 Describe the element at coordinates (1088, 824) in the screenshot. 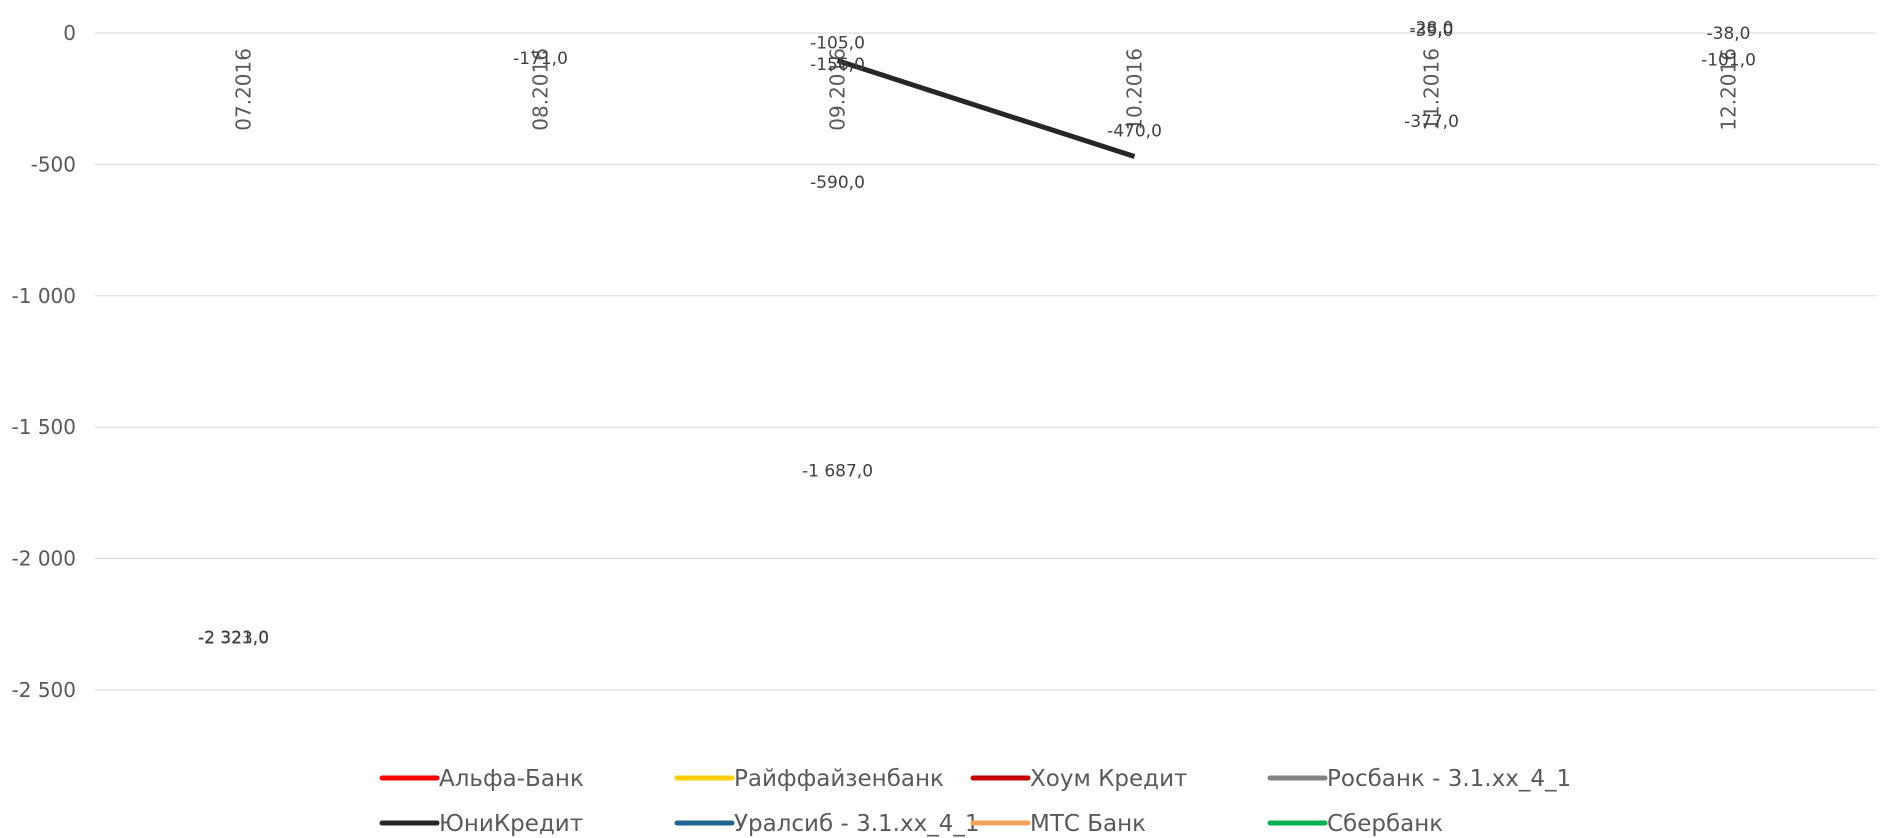

I see `legend-label: МТС Банк` at that location.